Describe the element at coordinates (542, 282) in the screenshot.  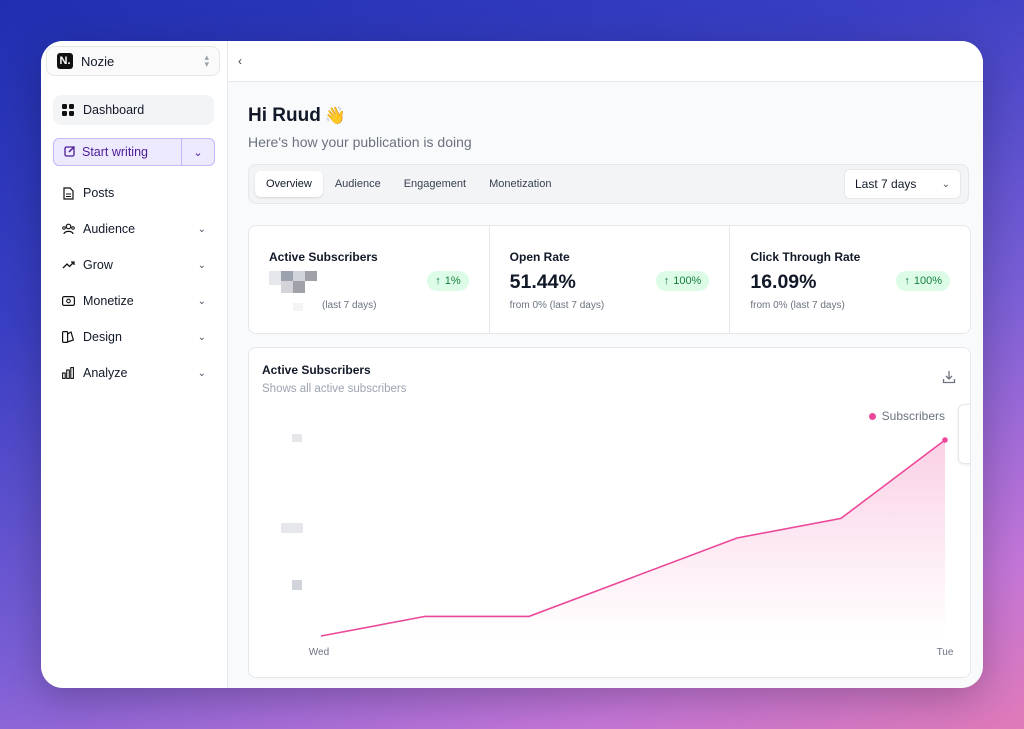
I see `stat-value: 51.44%` at that location.